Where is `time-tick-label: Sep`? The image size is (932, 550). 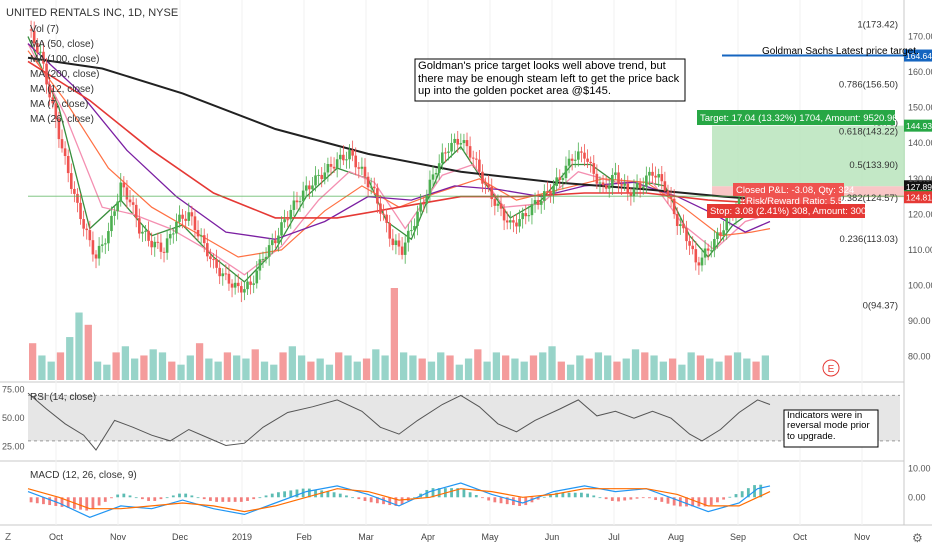 time-tick-label: Sep is located at coordinates (738, 537).